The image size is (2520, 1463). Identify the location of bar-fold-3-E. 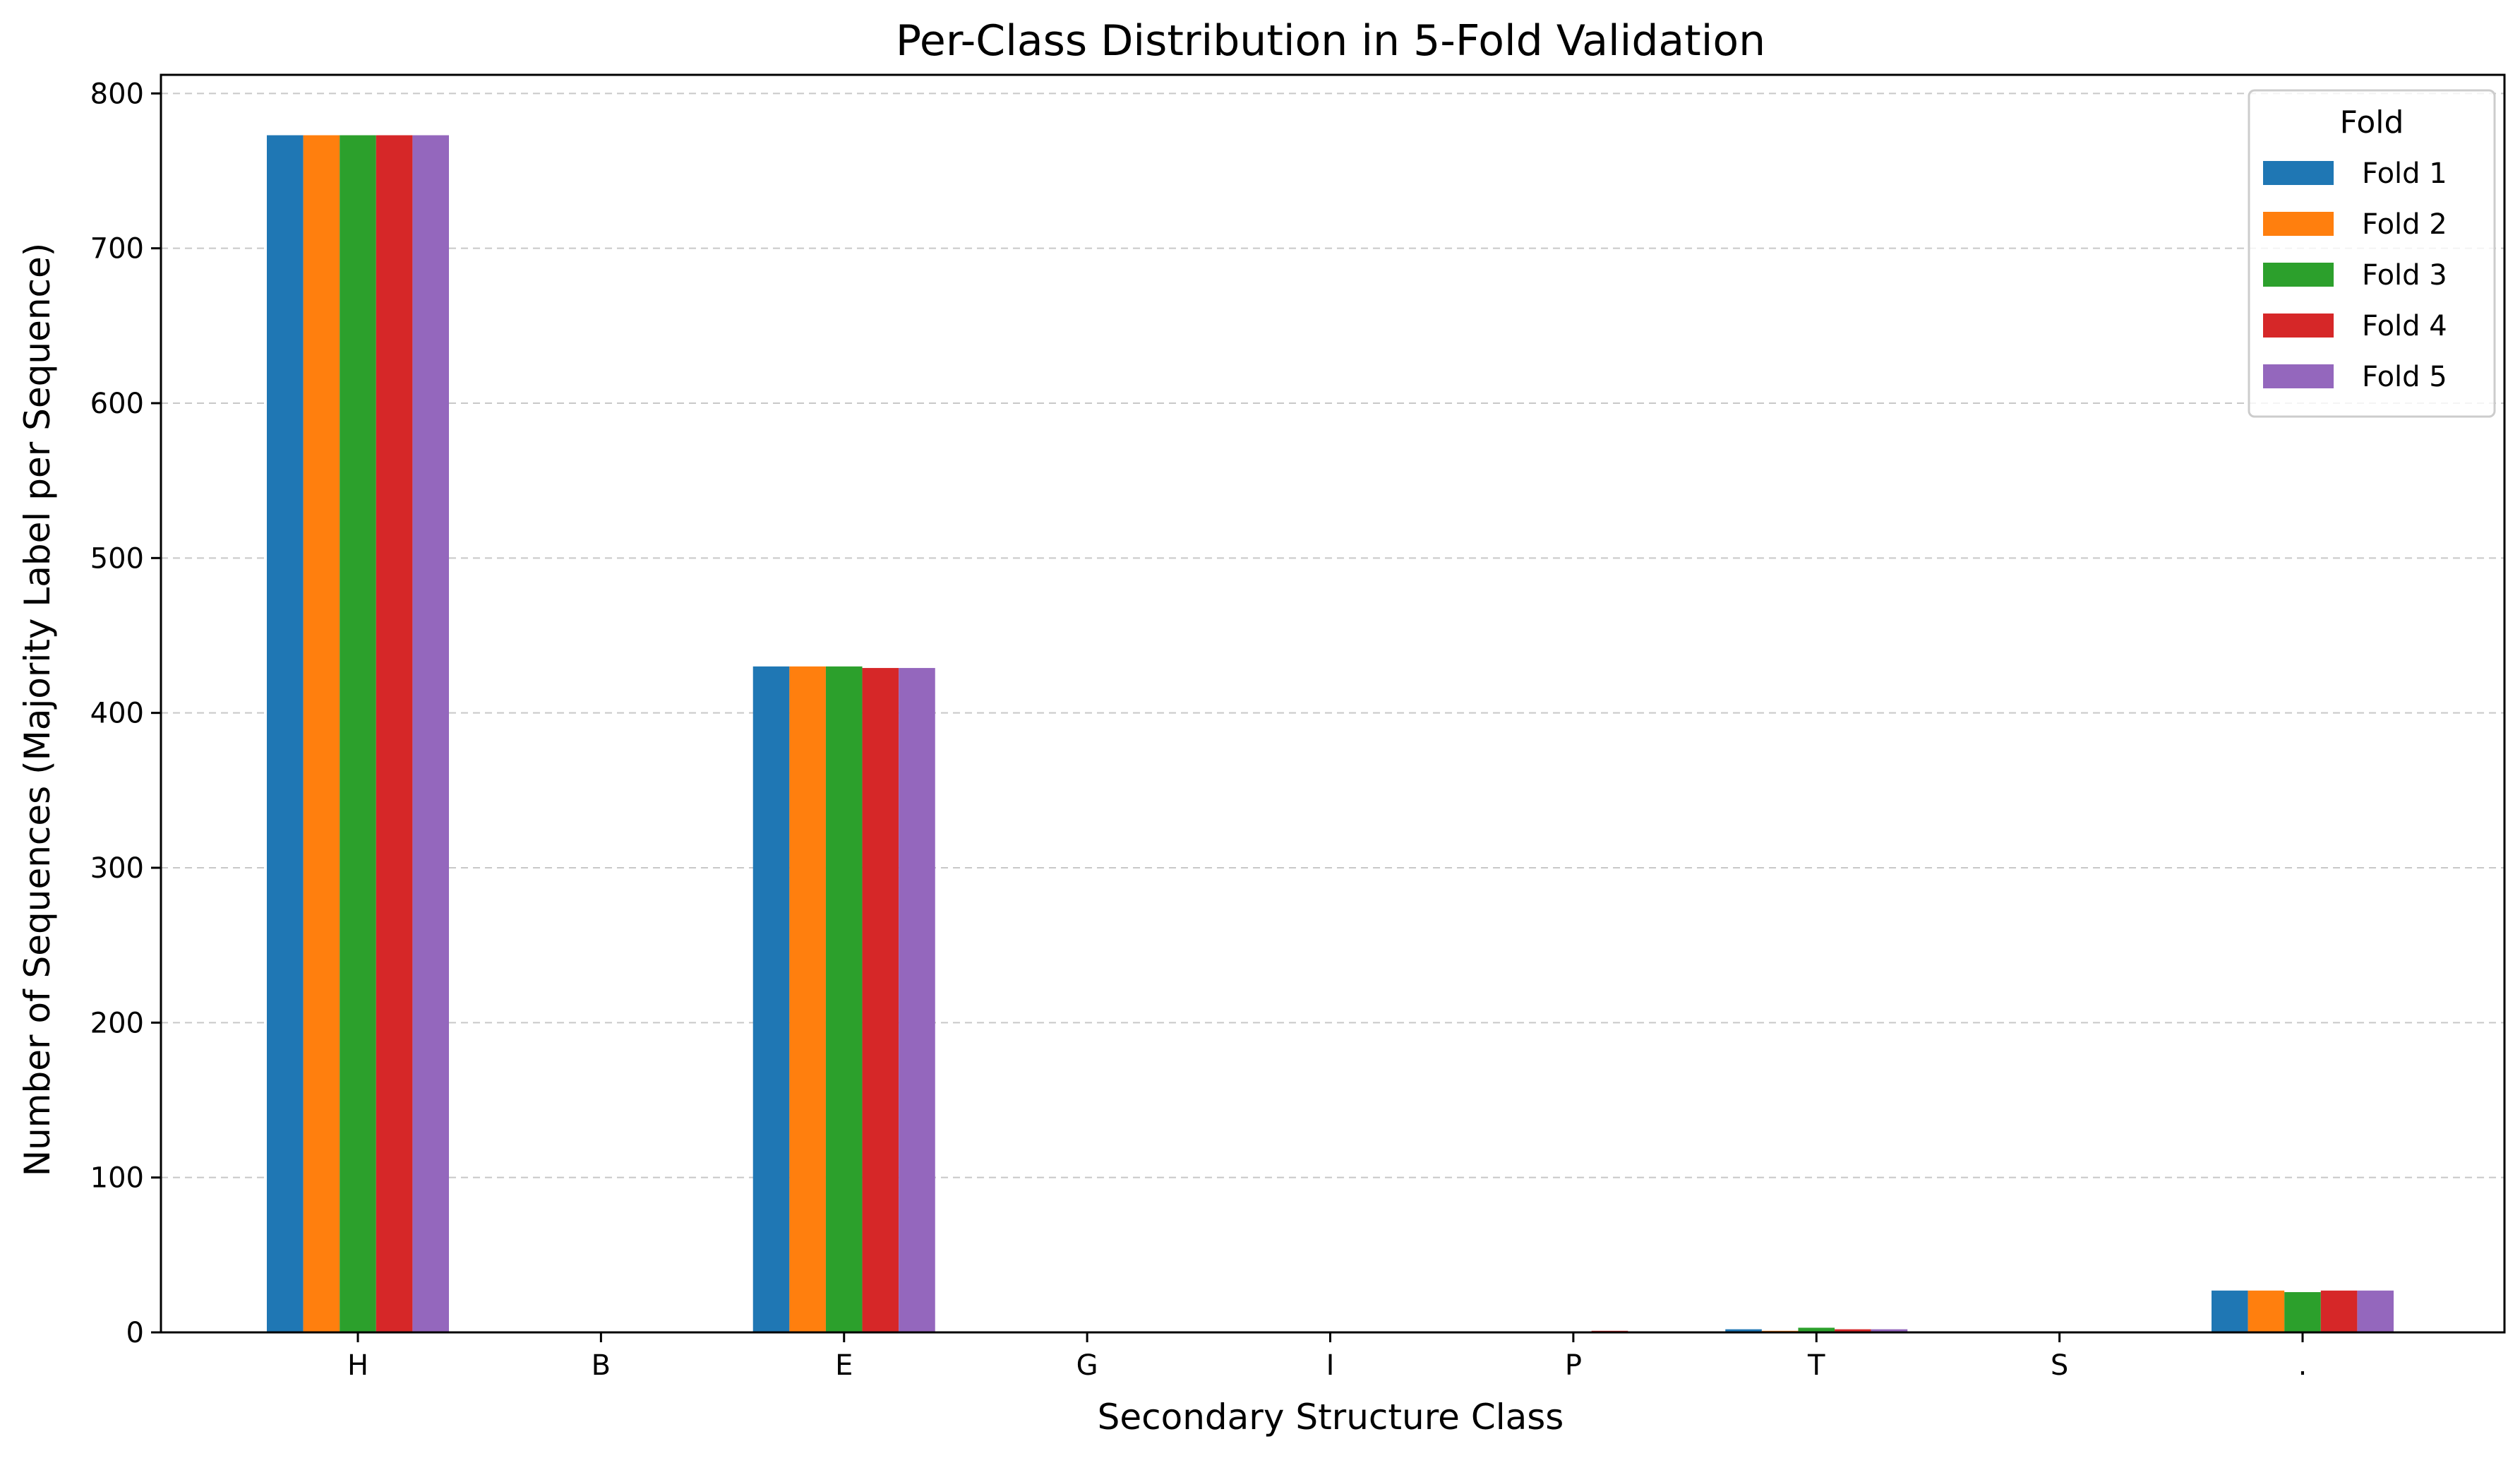
(844, 999).